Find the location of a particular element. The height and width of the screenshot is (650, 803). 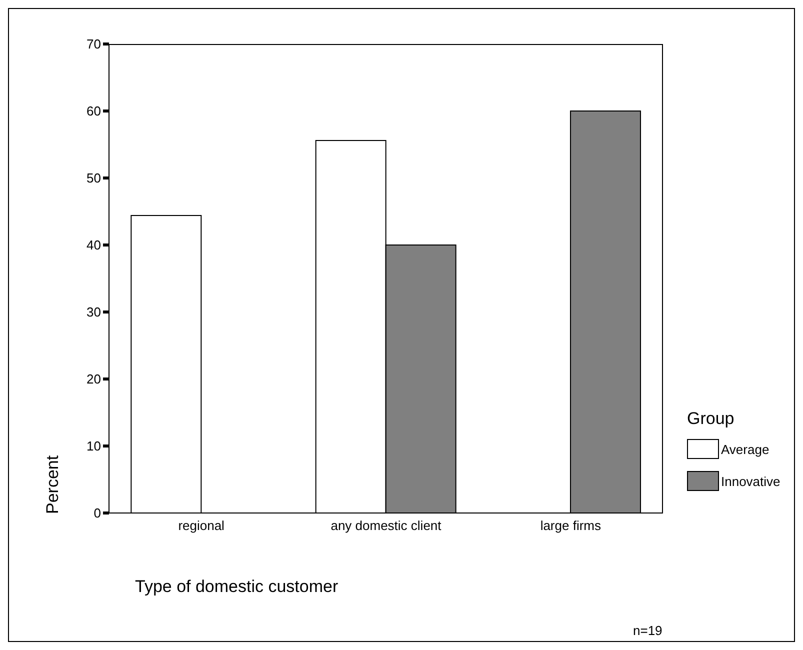

y-axis-title: Percent is located at coordinates (52, 484).